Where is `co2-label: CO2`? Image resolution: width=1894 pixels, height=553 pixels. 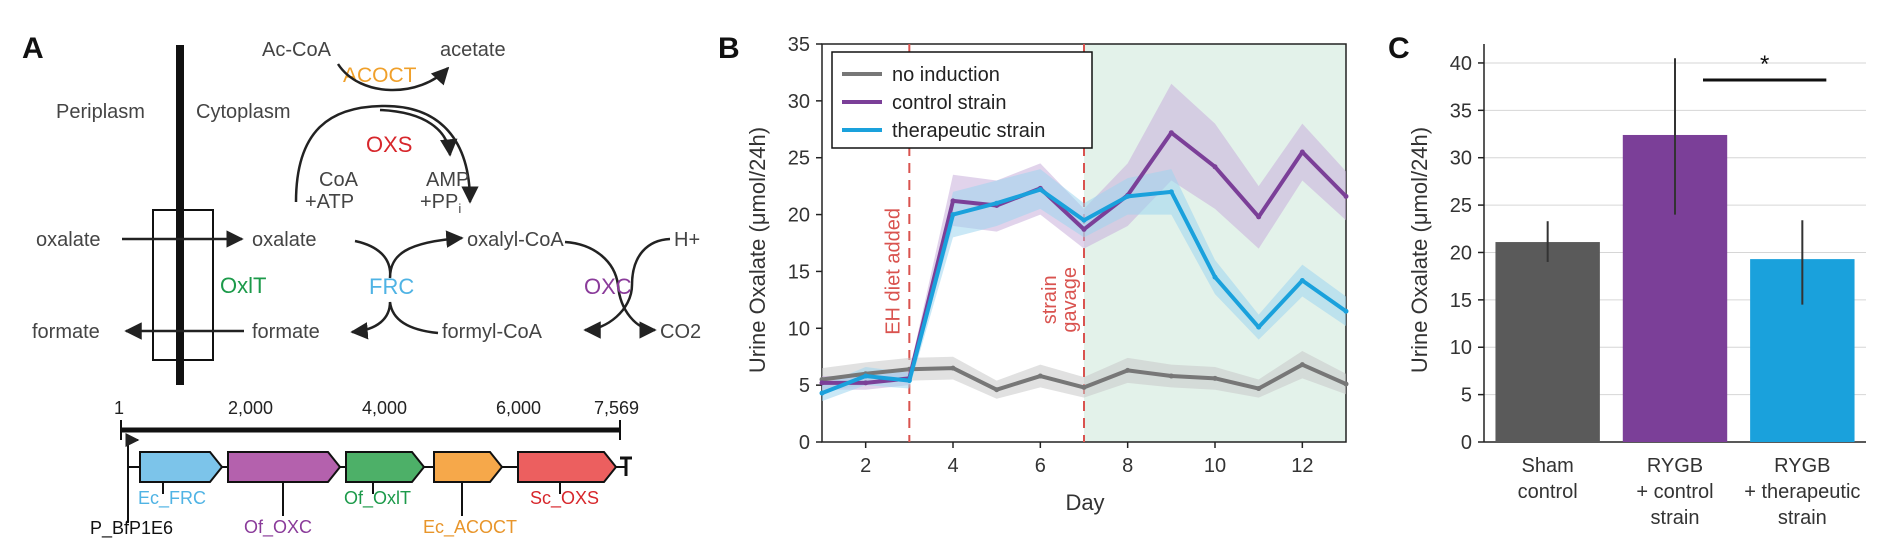 co2-label: CO2 is located at coordinates (680, 332).